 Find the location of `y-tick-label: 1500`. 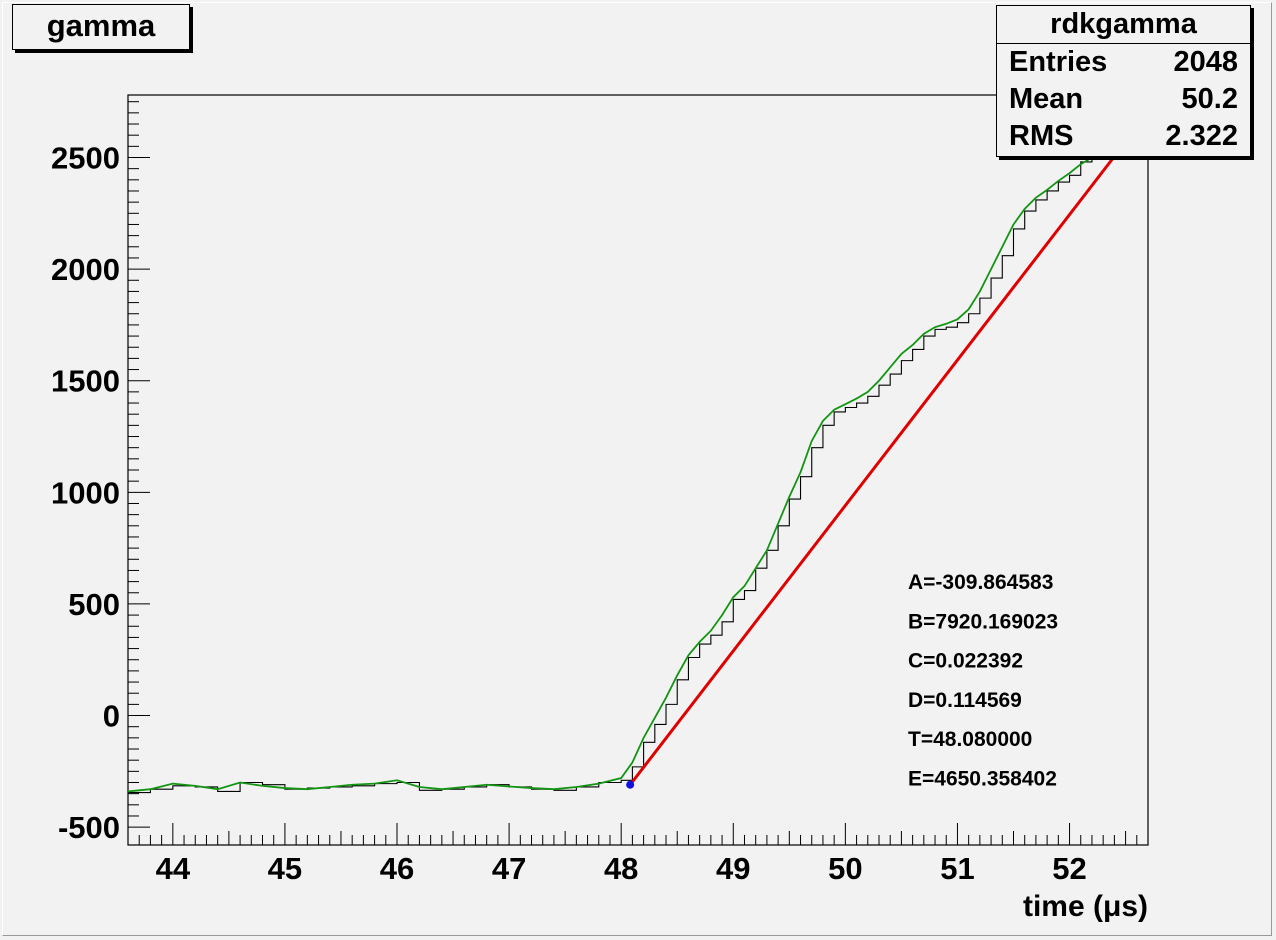

y-tick-label: 1500 is located at coordinates (85, 381).